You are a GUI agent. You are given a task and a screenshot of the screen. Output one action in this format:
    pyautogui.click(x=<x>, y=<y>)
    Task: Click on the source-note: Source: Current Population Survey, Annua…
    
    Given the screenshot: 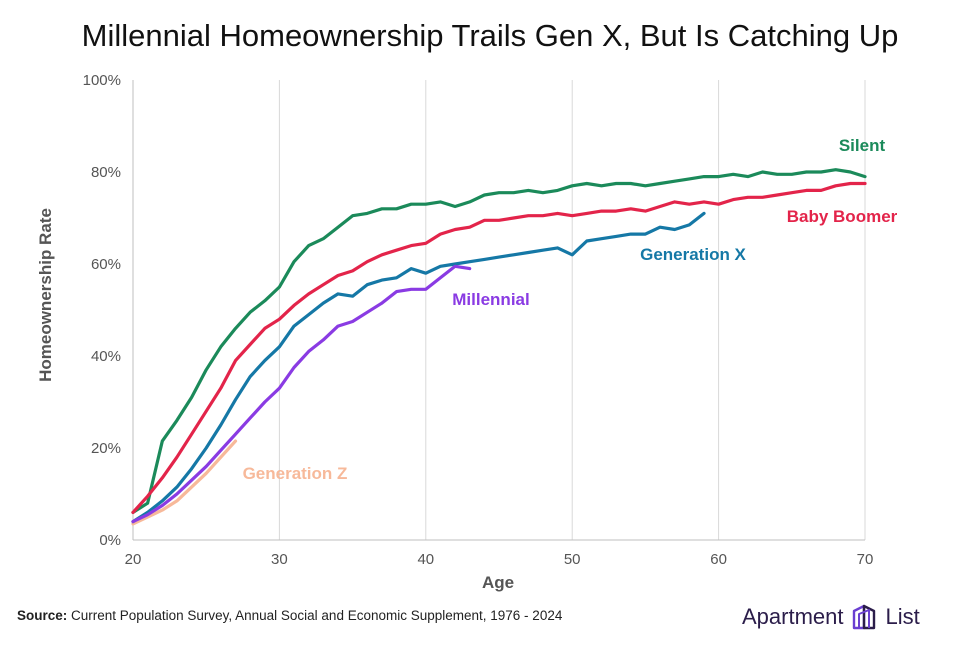 What is the action you would take?
    pyautogui.click(x=289, y=615)
    